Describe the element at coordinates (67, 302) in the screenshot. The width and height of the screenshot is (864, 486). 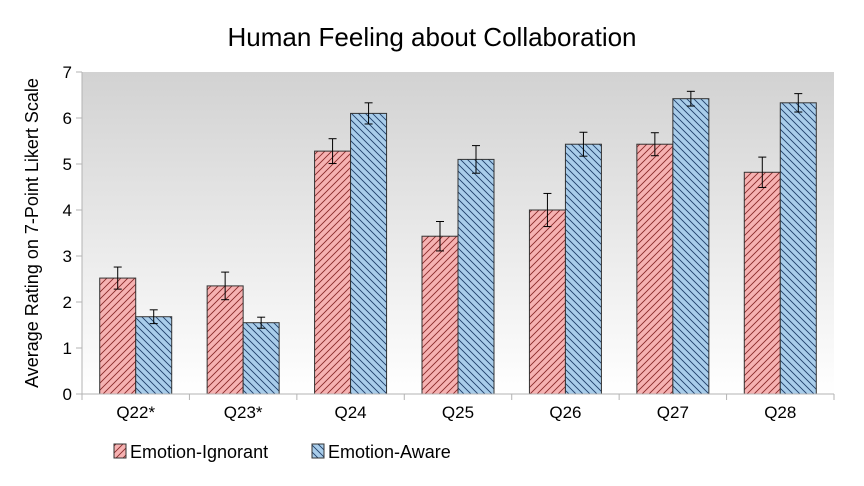
I see `y-tick-label: 2` at that location.